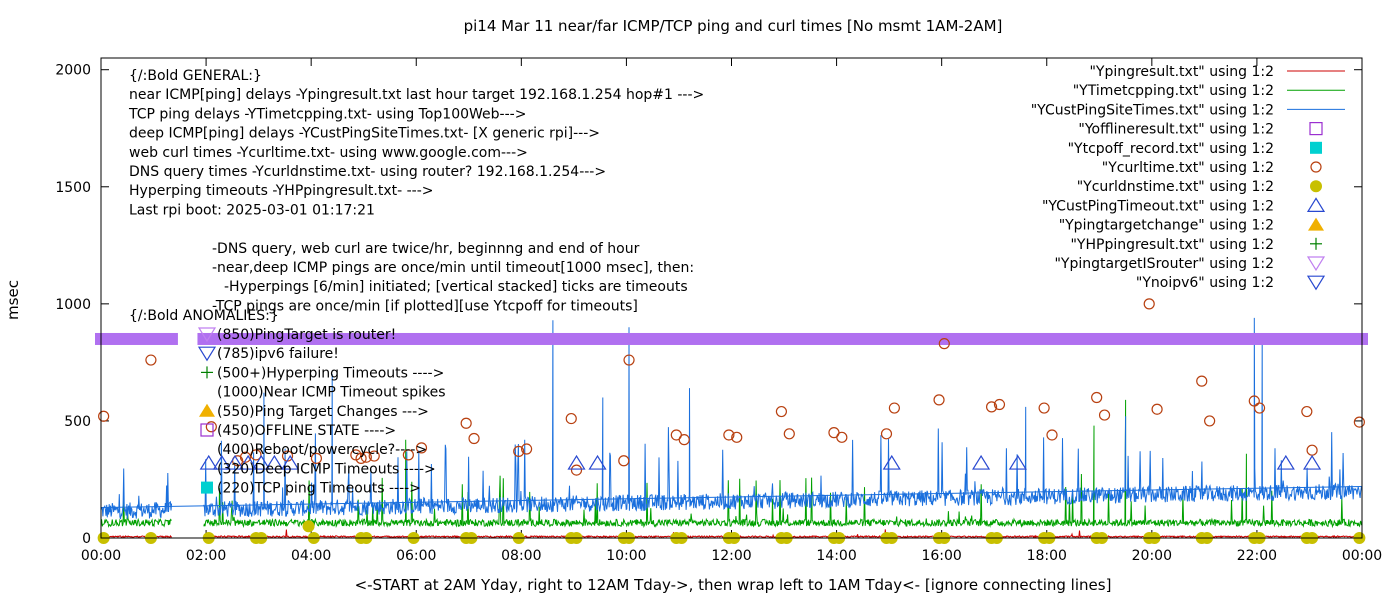 This screenshot has width=1400, height=600. I want to click on legend-entry-label: "YHPpingresult.txt" using 1:2, so click(1172, 245).